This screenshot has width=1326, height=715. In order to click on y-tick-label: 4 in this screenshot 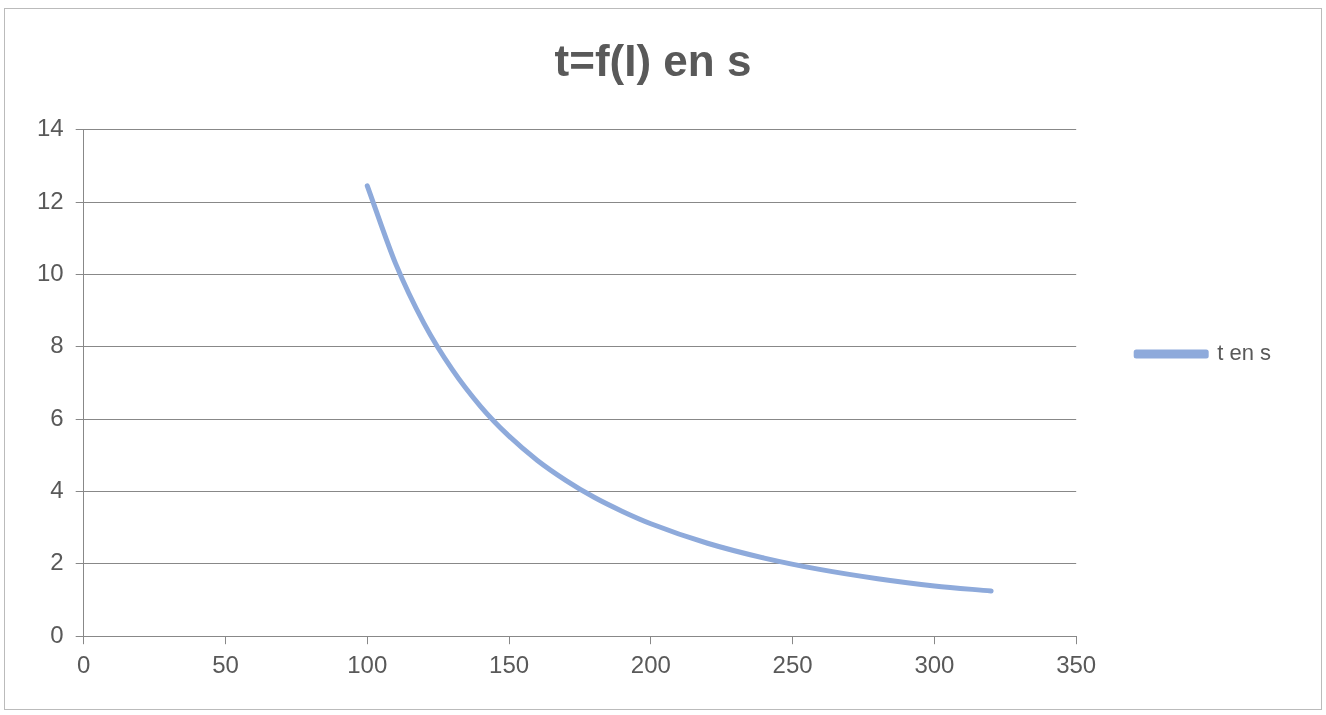, I will do `click(57, 490)`.